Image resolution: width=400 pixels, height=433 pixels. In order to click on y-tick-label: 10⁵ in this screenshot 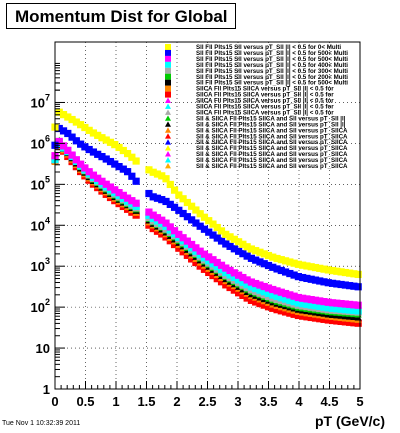, I will do `click(40, 183)`.